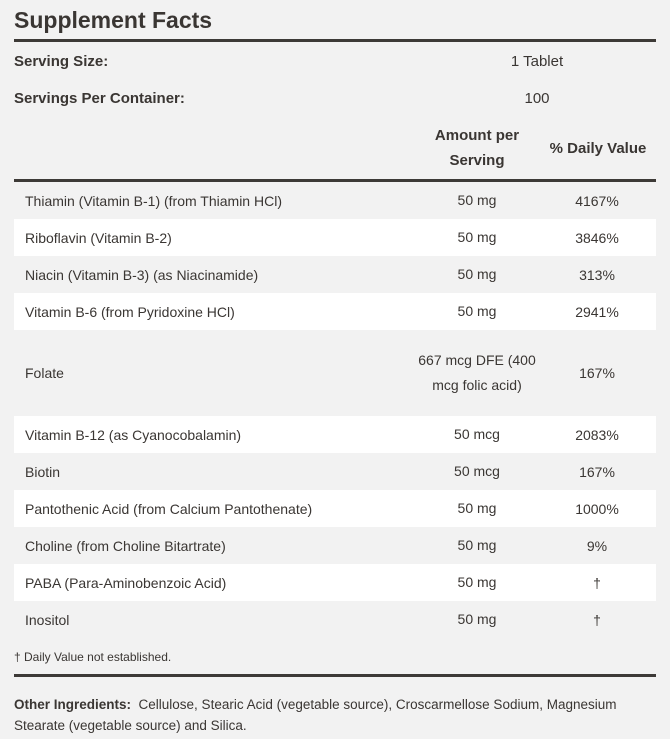 The width and height of the screenshot is (670, 739). Describe the element at coordinates (99, 98) in the screenshot. I see `servings-per-container-label: Servings Per Container:` at that location.